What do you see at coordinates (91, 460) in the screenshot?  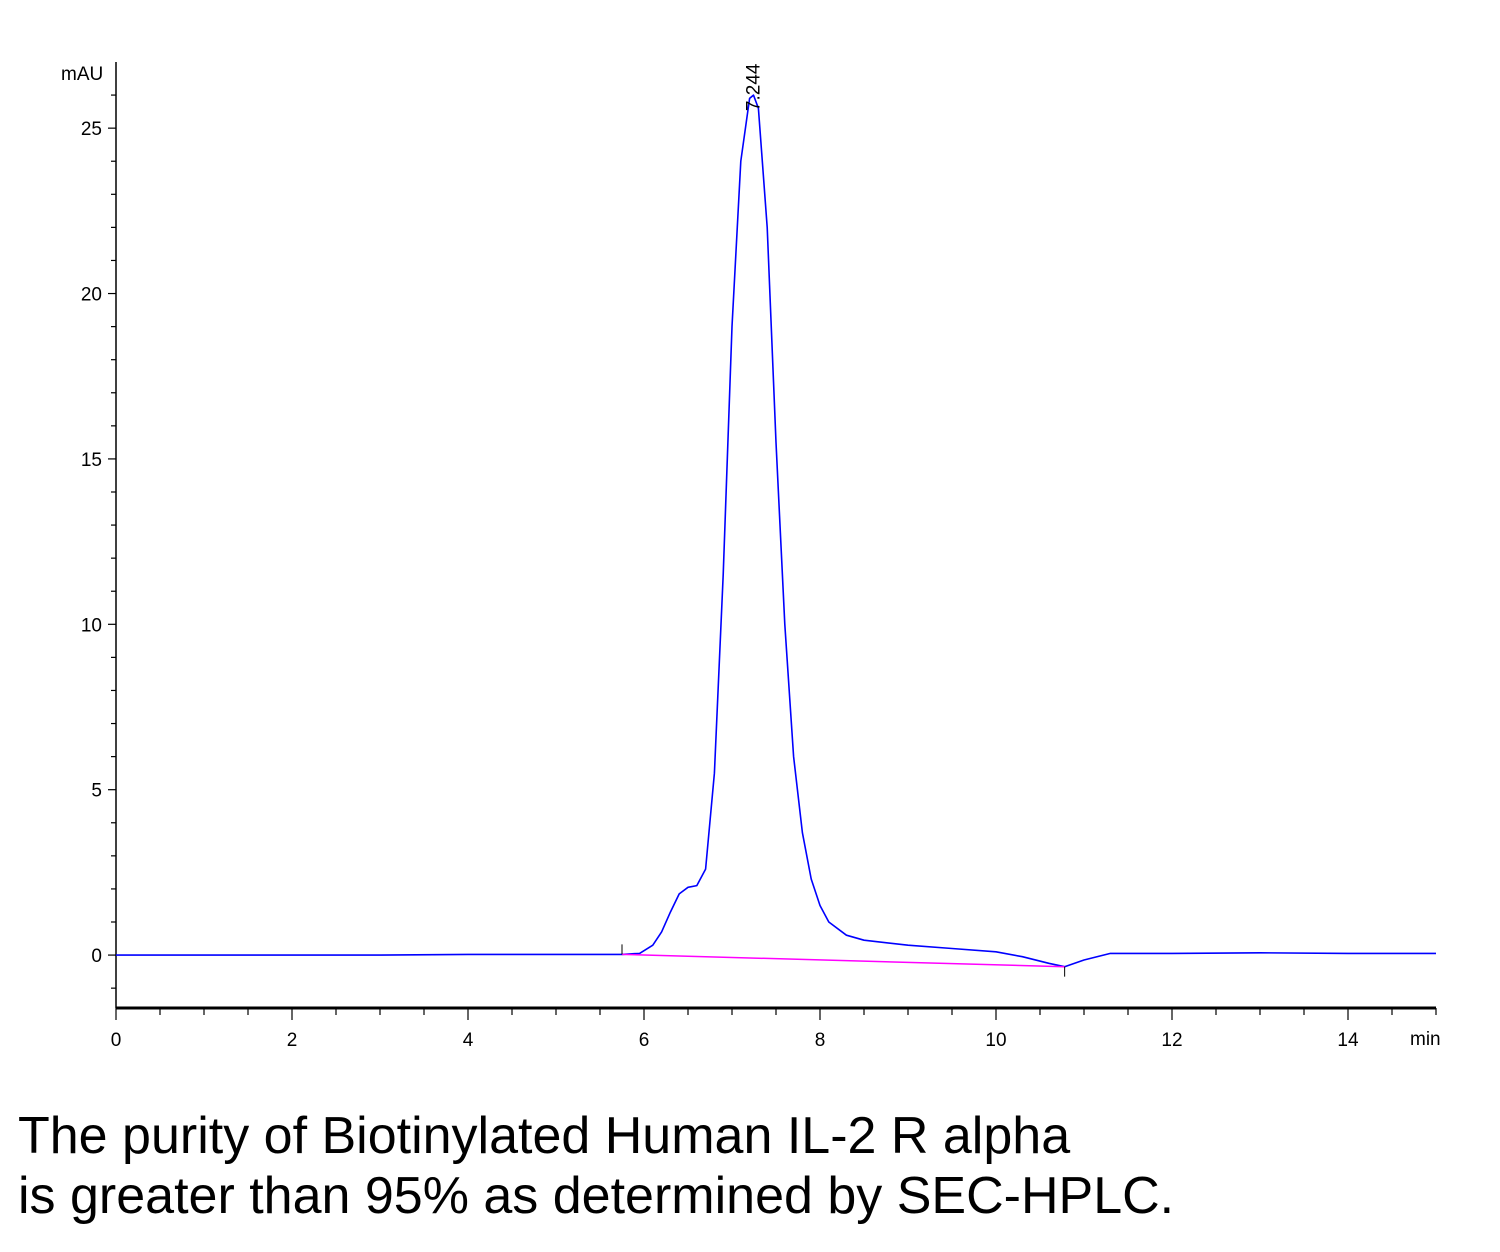 I see `y-tick-label: 15` at bounding box center [91, 460].